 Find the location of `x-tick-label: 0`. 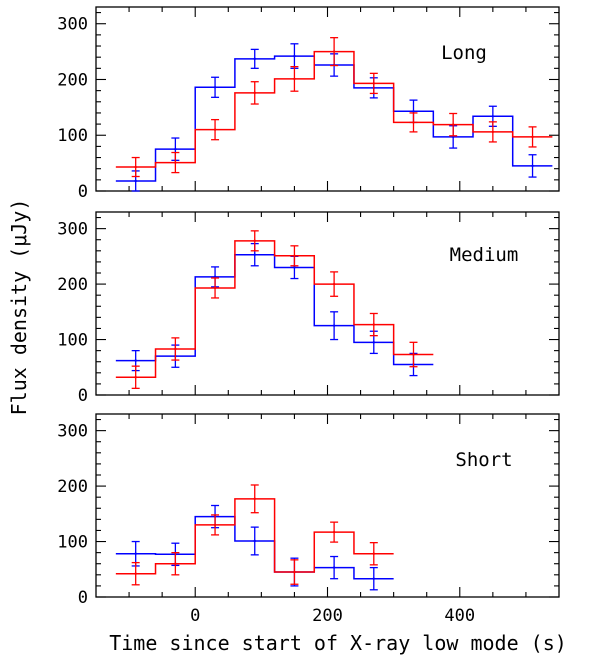

x-tick-label: 0 is located at coordinates (195, 616).